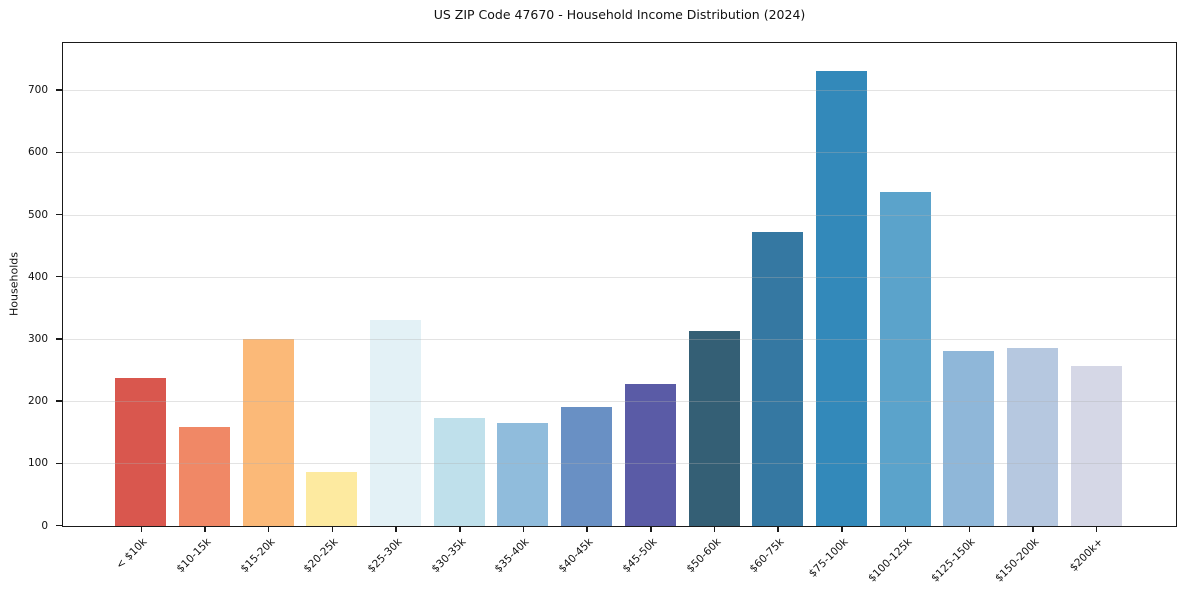  Describe the element at coordinates (321, 556) in the screenshot. I see `x-axis-tick-label: $20-25k` at that location.